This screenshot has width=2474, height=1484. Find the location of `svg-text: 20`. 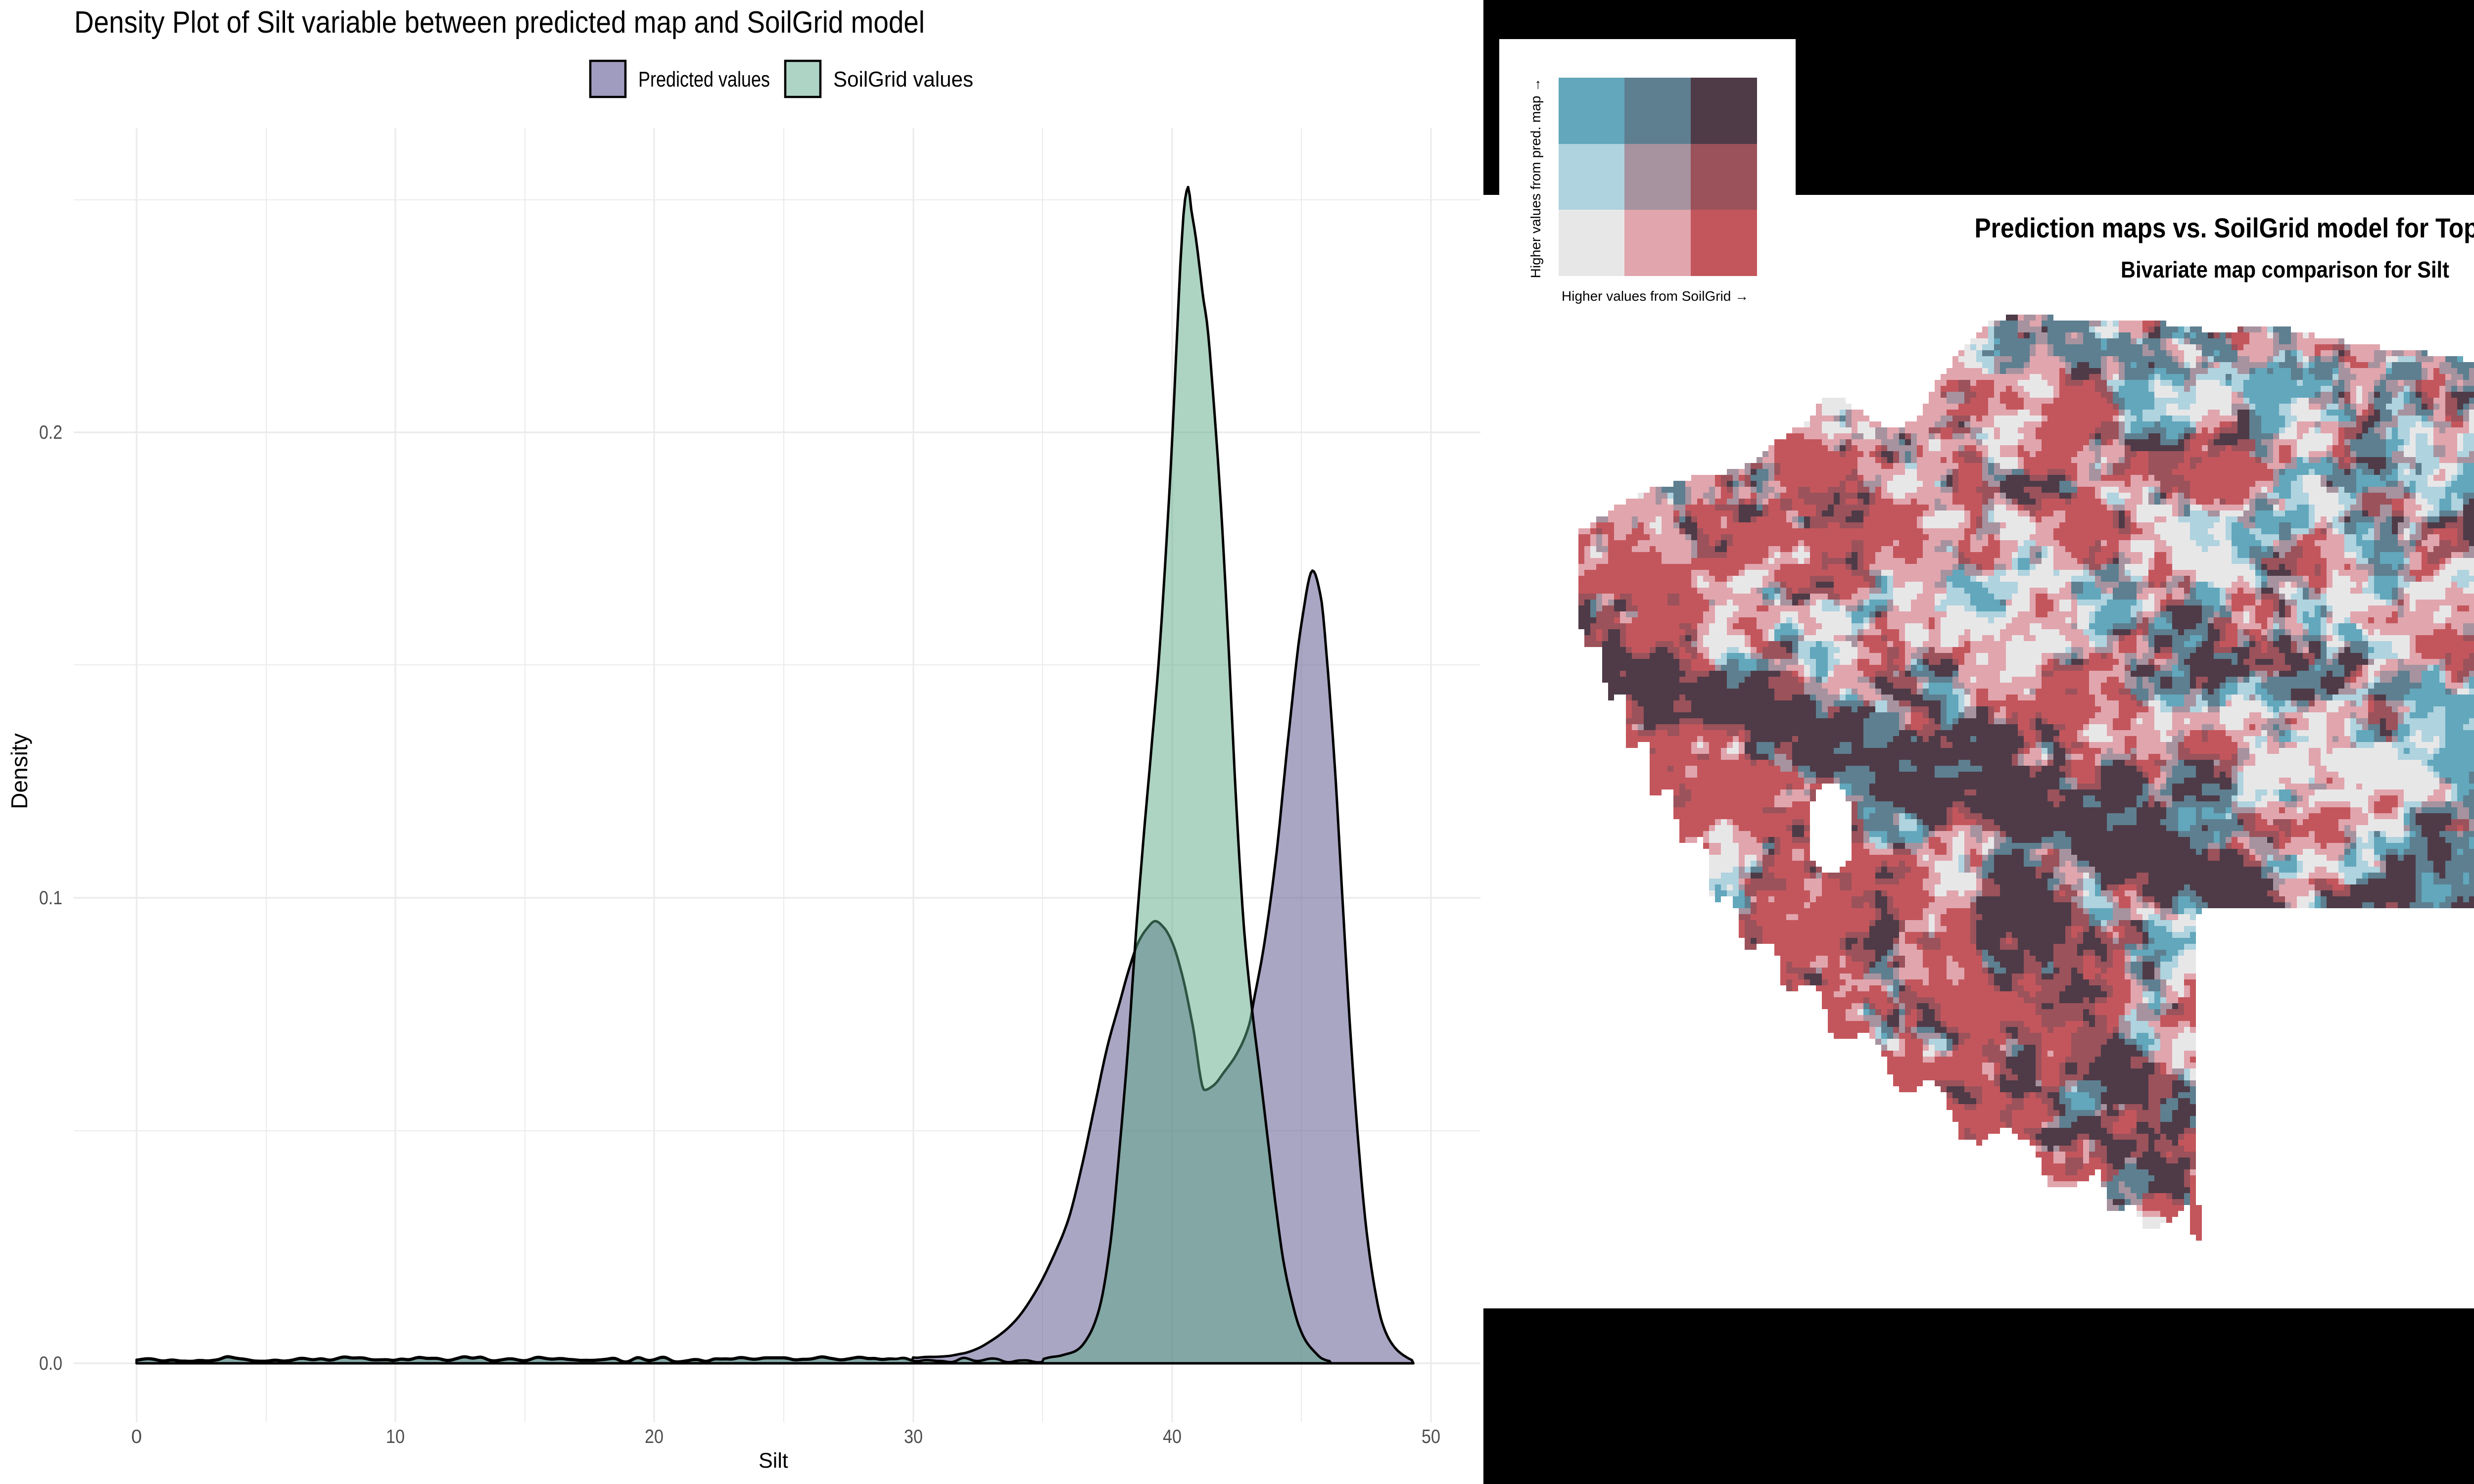

svg-text: 20 is located at coordinates (655, 1436).